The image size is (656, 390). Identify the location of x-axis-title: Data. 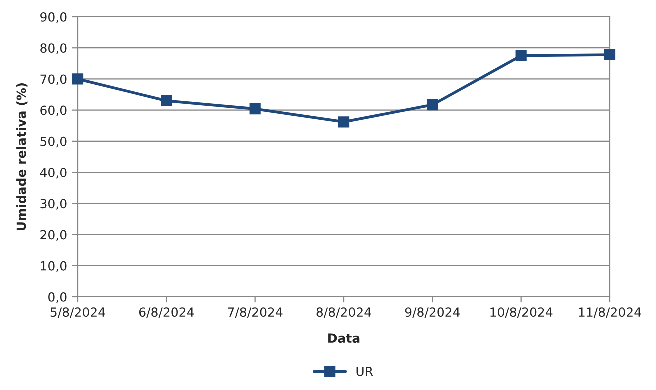
(344, 339).